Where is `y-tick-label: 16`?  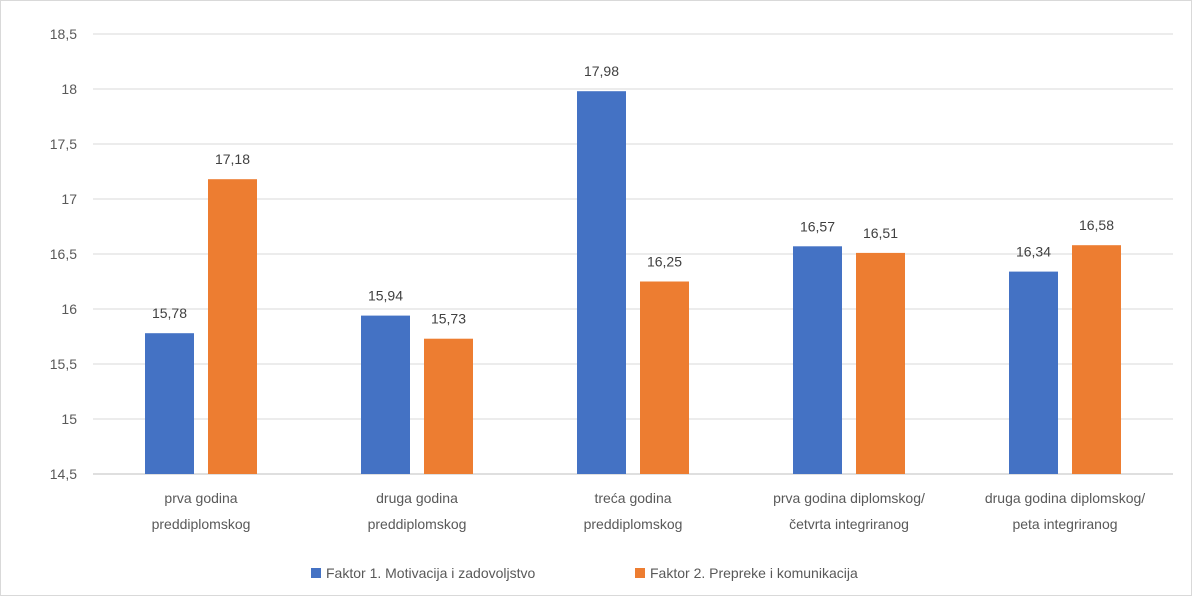 y-tick-label: 16 is located at coordinates (69, 309).